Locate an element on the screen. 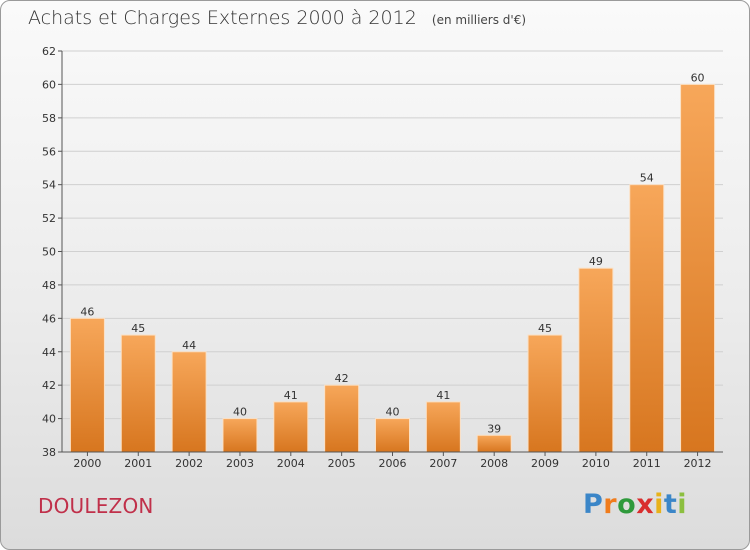 The height and width of the screenshot is (550, 750). x-tick-label: 2002 is located at coordinates (189, 463).